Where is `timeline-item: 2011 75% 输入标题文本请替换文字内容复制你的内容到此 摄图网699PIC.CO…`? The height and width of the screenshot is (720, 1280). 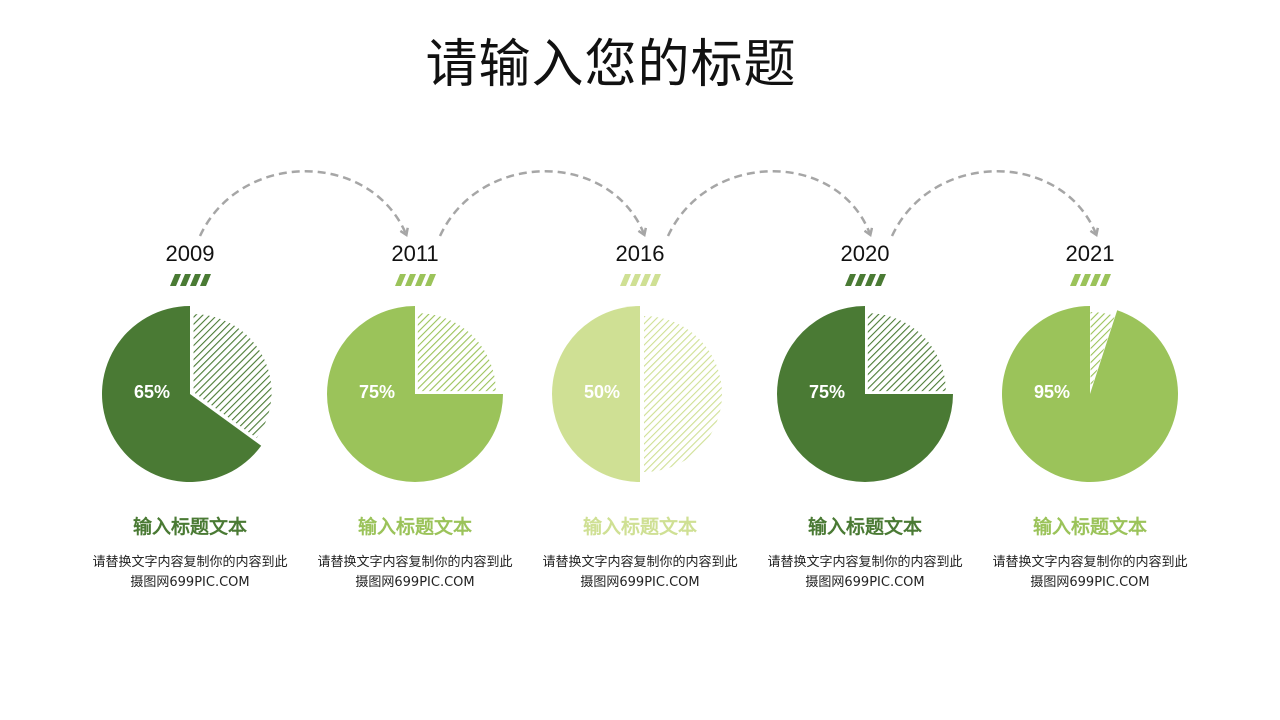
timeline-item: 2011 75% 输入标题文本请替换文字内容复制你的内容到此 摄图网699PIC.CO… is located at coordinates (415, 416).